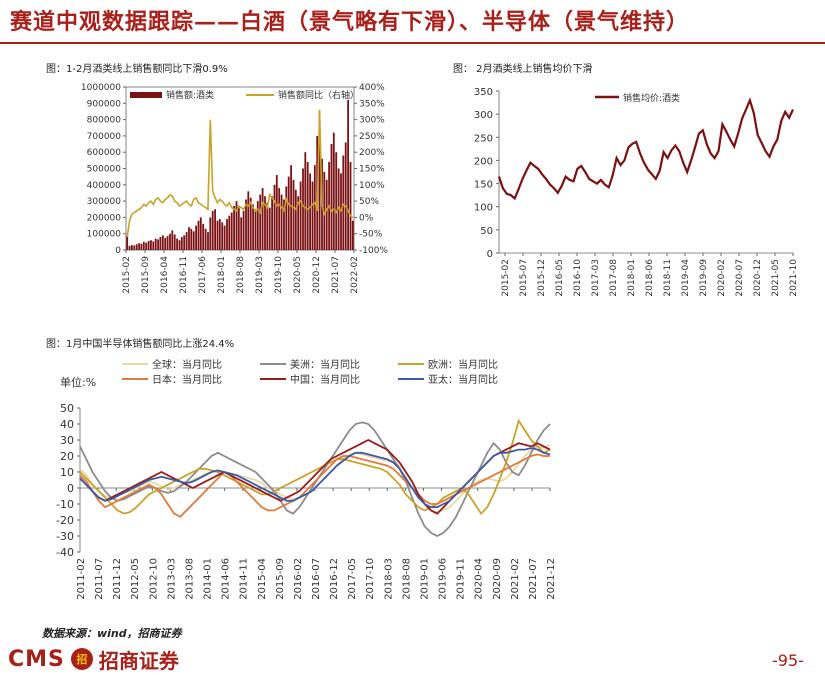  Describe the element at coordinates (104, 153) in the screenshot. I see `y-tick-label: 600000` at that location.